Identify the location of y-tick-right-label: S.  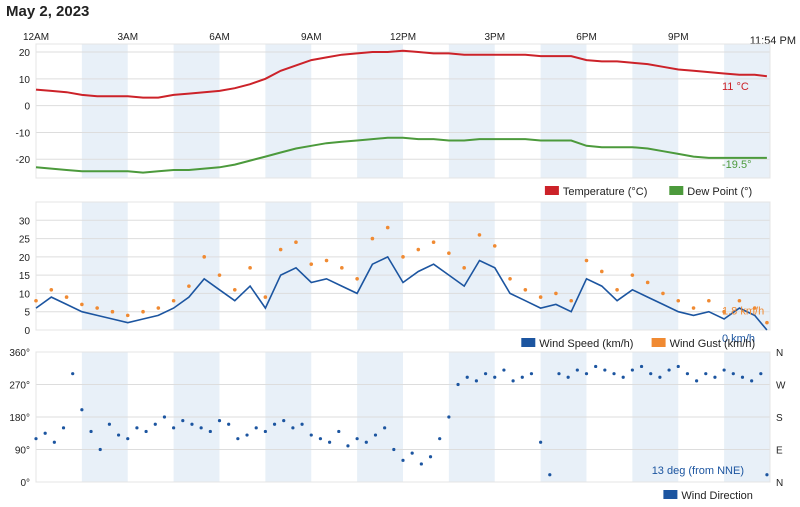
(779, 418).